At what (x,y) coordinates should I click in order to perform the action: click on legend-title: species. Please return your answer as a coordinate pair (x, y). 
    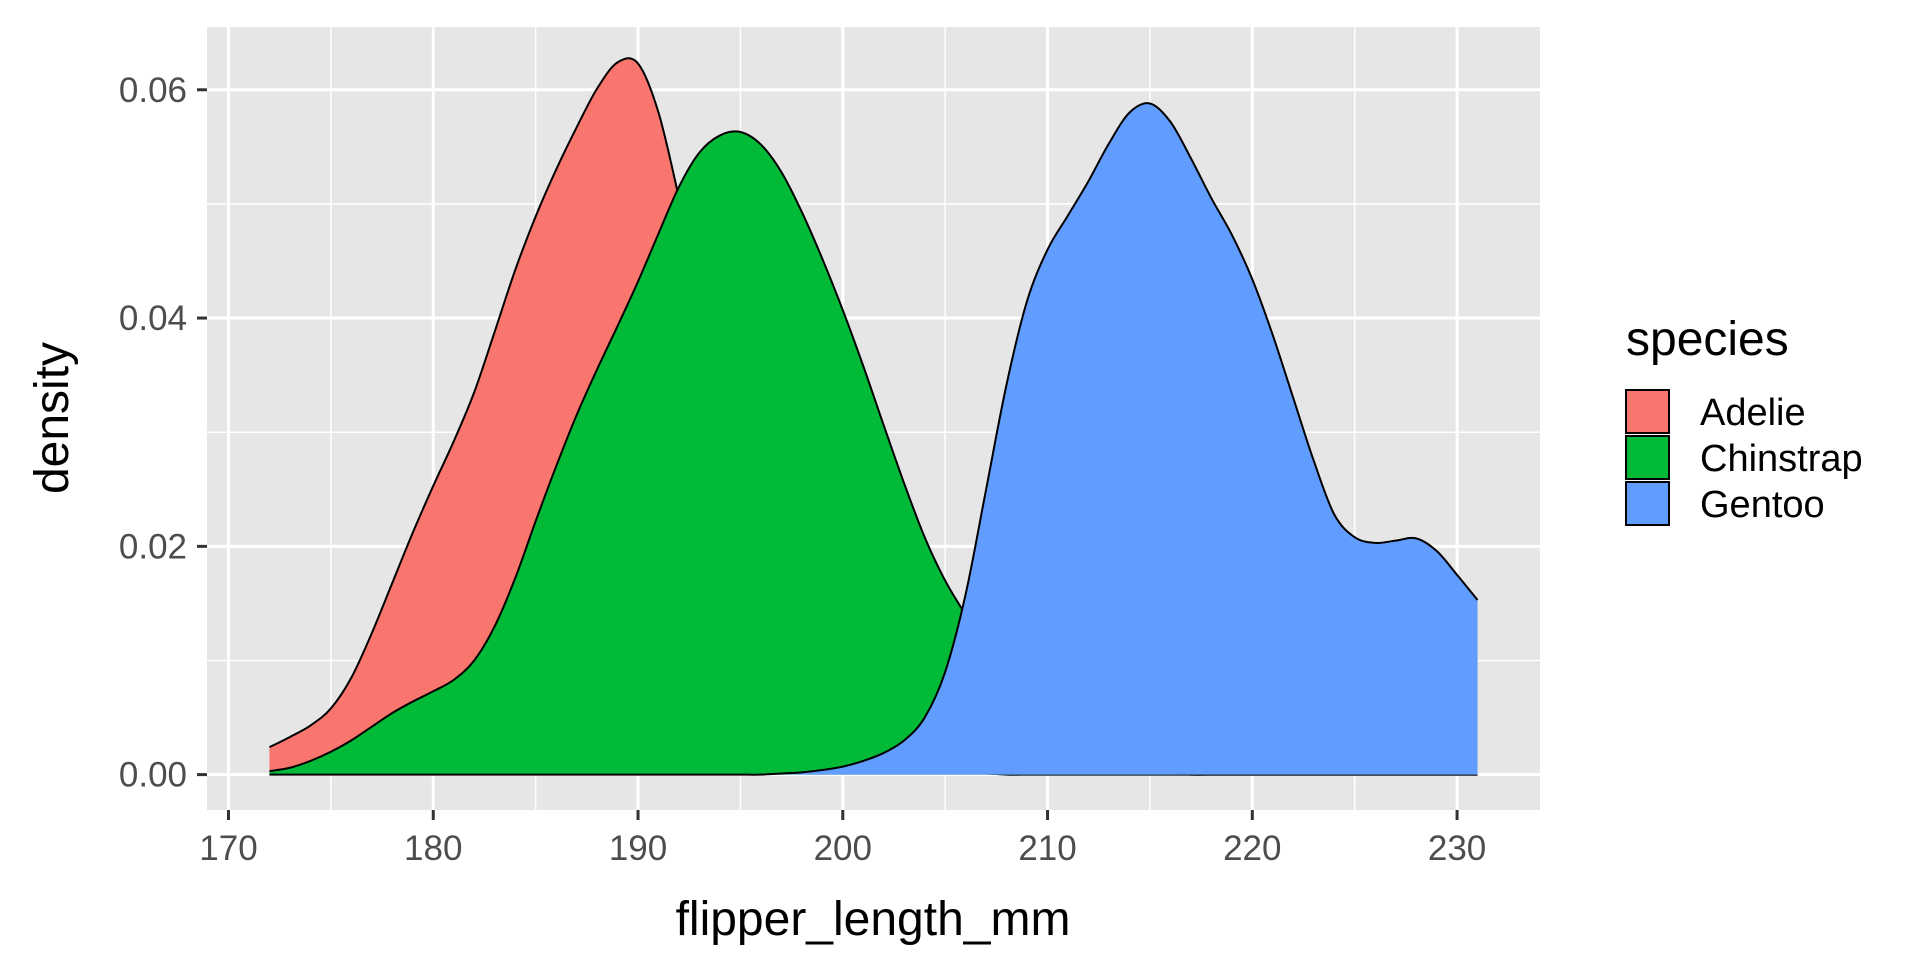
    Looking at the image, I should click on (1707, 339).